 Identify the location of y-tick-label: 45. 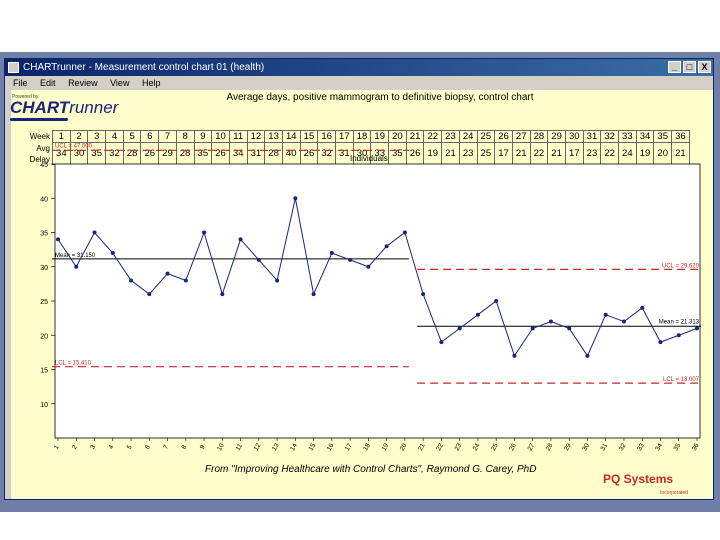
(44, 165).